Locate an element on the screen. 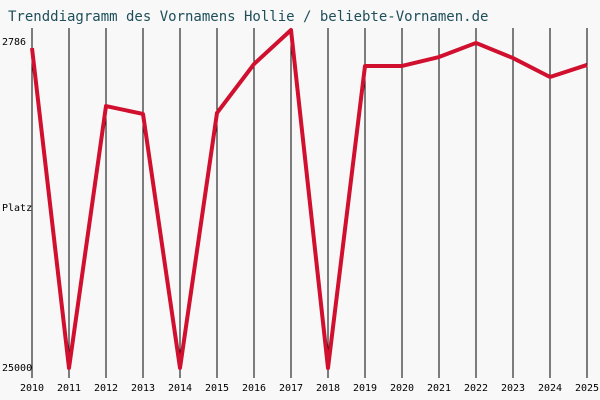 This screenshot has height=400, width=600. x-tick-label: 2021 is located at coordinates (439, 388).